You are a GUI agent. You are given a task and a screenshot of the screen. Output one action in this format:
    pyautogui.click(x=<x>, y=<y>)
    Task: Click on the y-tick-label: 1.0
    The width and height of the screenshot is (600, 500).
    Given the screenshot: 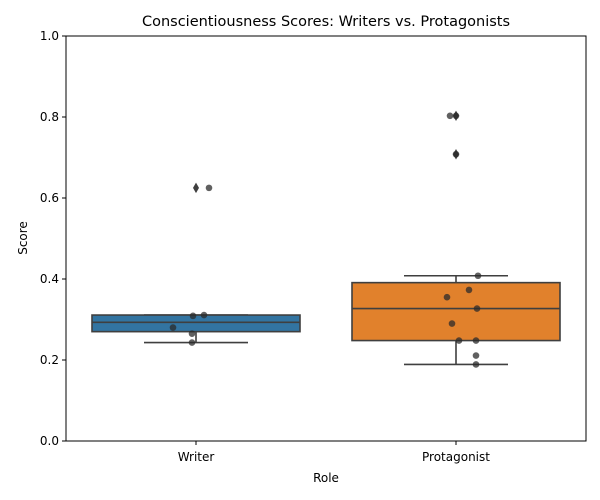 What is the action you would take?
    pyautogui.click(x=49, y=36)
    